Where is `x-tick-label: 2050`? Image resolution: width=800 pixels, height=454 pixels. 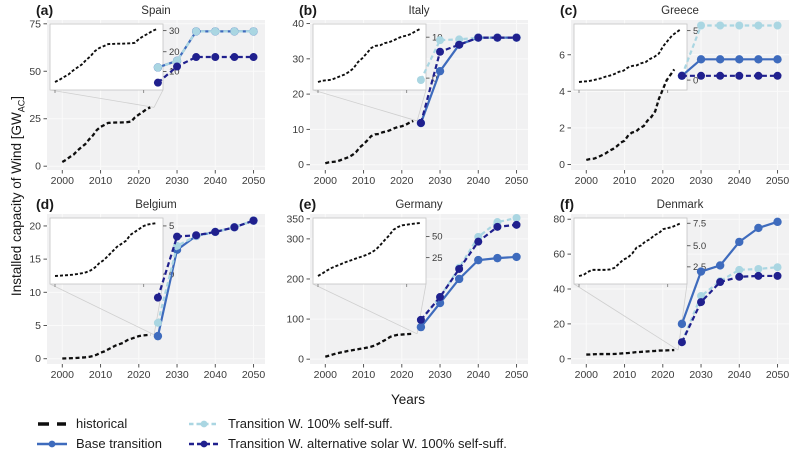 x-tick-label: 2050 is located at coordinates (254, 375).